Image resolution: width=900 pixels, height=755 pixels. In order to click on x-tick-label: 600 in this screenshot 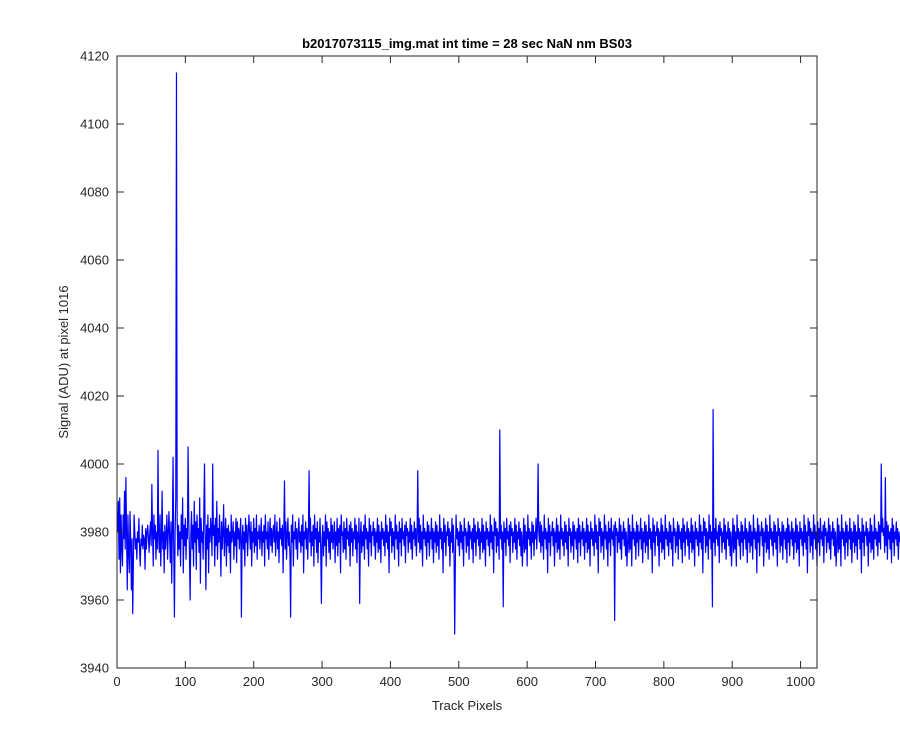, I will do `click(527, 681)`.